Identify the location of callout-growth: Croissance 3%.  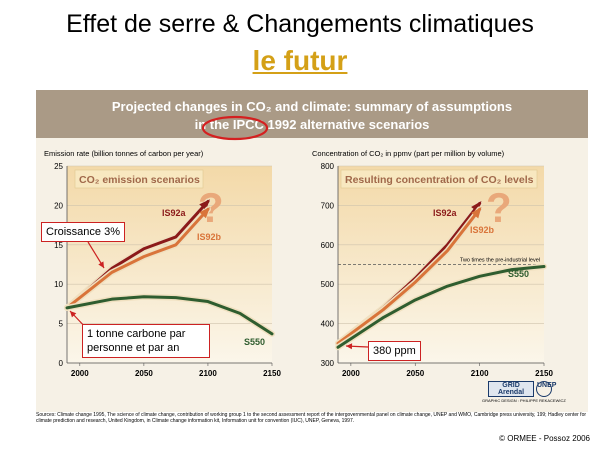
(83, 232).